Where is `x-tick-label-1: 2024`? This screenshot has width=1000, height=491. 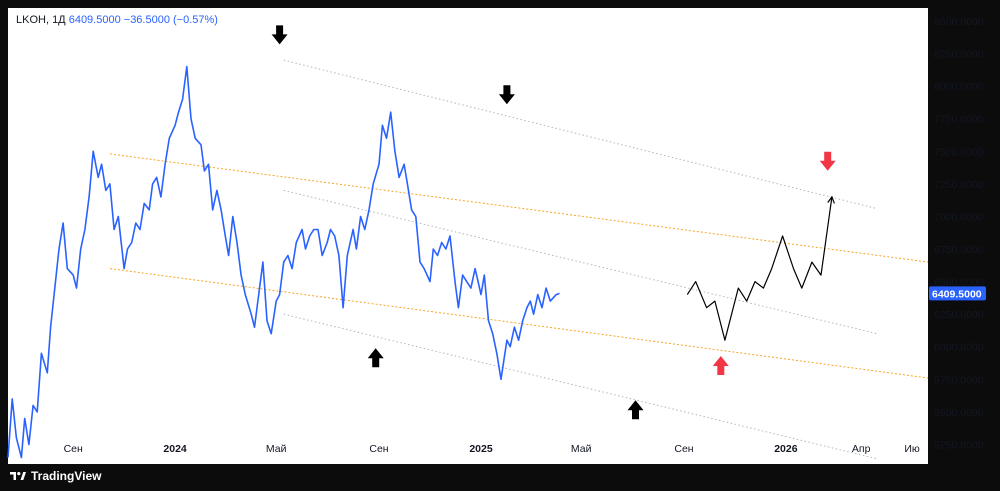 x-tick-label-1: 2024 is located at coordinates (175, 449).